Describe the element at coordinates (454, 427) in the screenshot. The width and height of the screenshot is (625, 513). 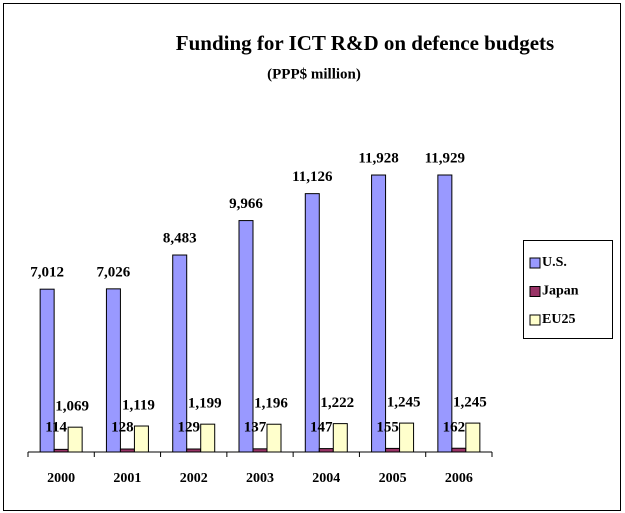
I see `data-label: 162` at that location.